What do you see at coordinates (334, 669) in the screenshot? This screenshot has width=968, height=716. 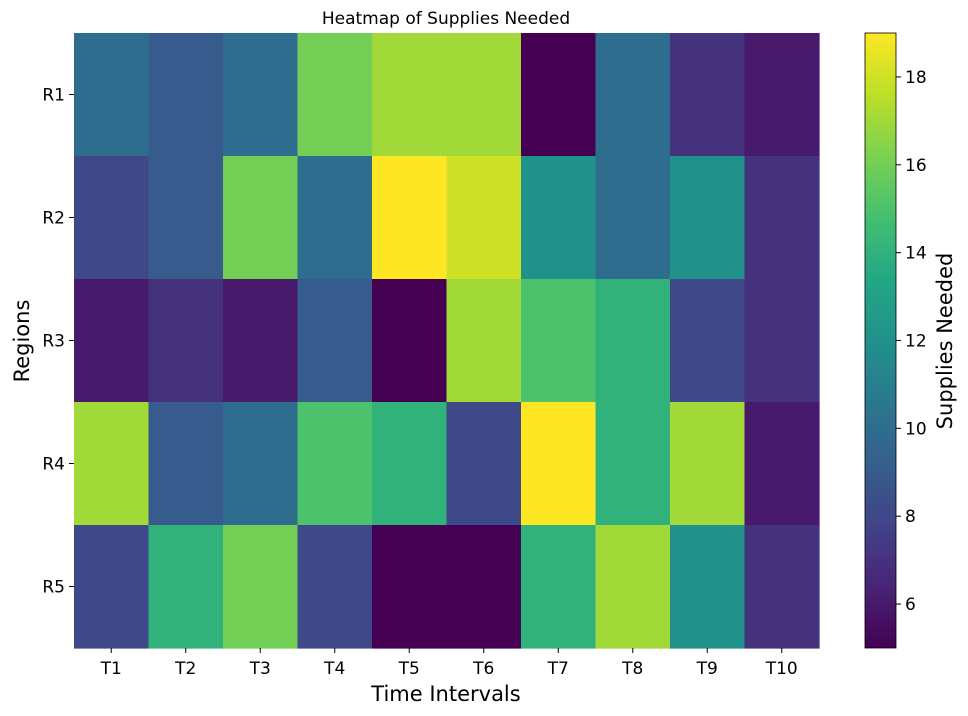 I see `x-tick-label: T4` at bounding box center [334, 669].